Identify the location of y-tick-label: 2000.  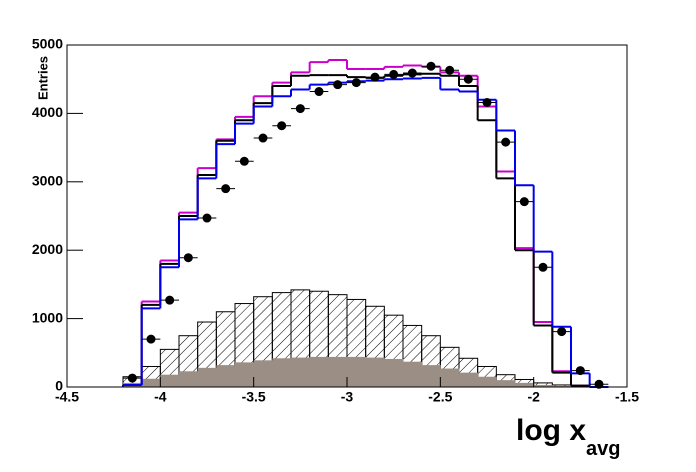
(47, 249).